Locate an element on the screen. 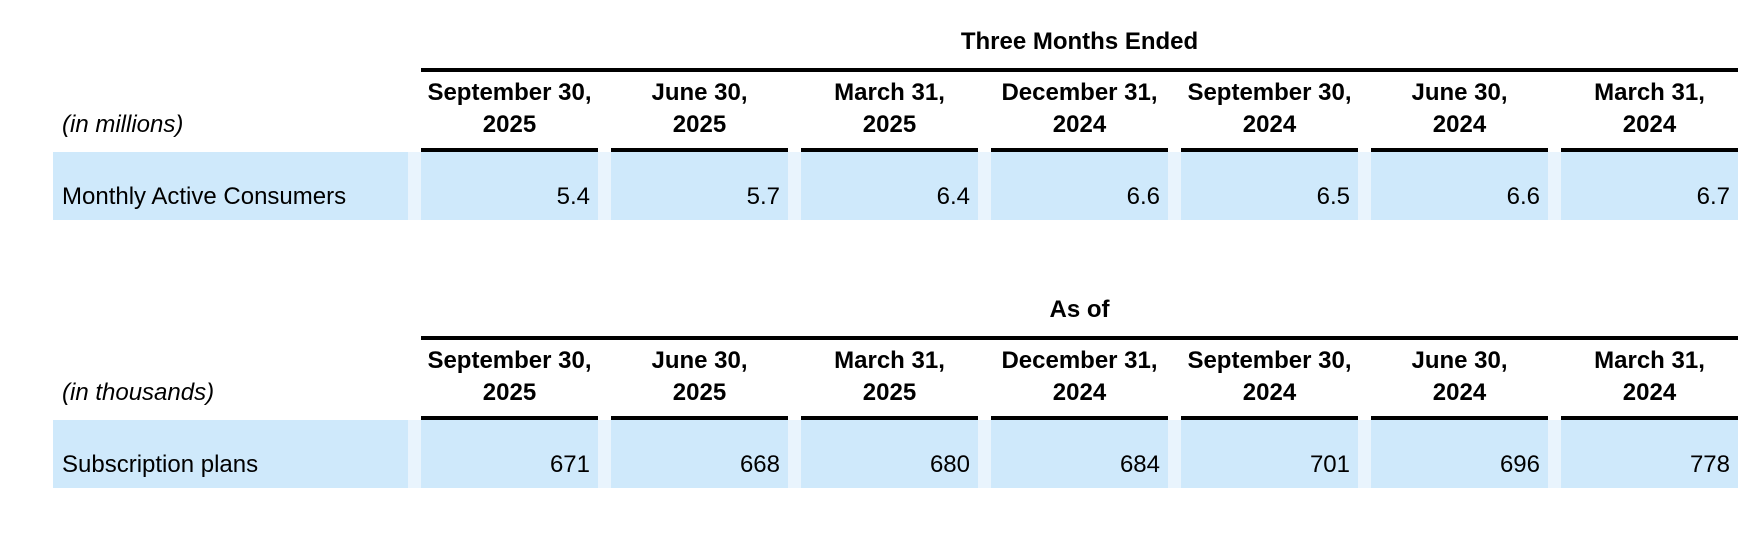  unit-label-text: (in thousands) is located at coordinates (138, 392).